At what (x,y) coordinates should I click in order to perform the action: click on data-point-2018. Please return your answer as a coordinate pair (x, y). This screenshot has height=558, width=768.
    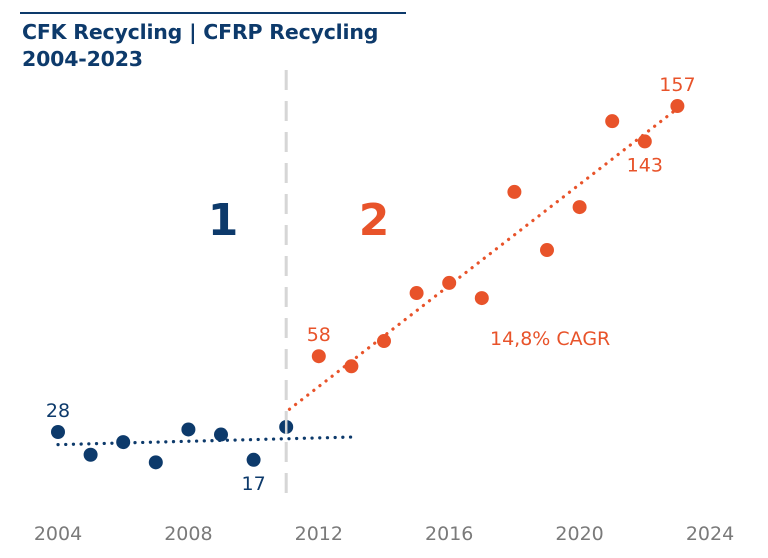
    Looking at the image, I should click on (514, 191).